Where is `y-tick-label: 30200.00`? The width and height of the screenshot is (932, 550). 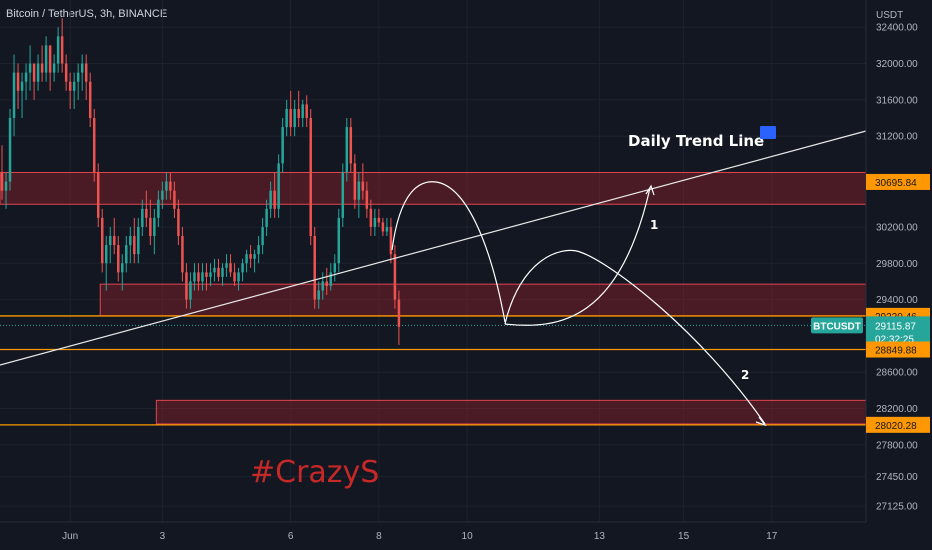
y-tick-label: 30200.00 is located at coordinates (897, 227).